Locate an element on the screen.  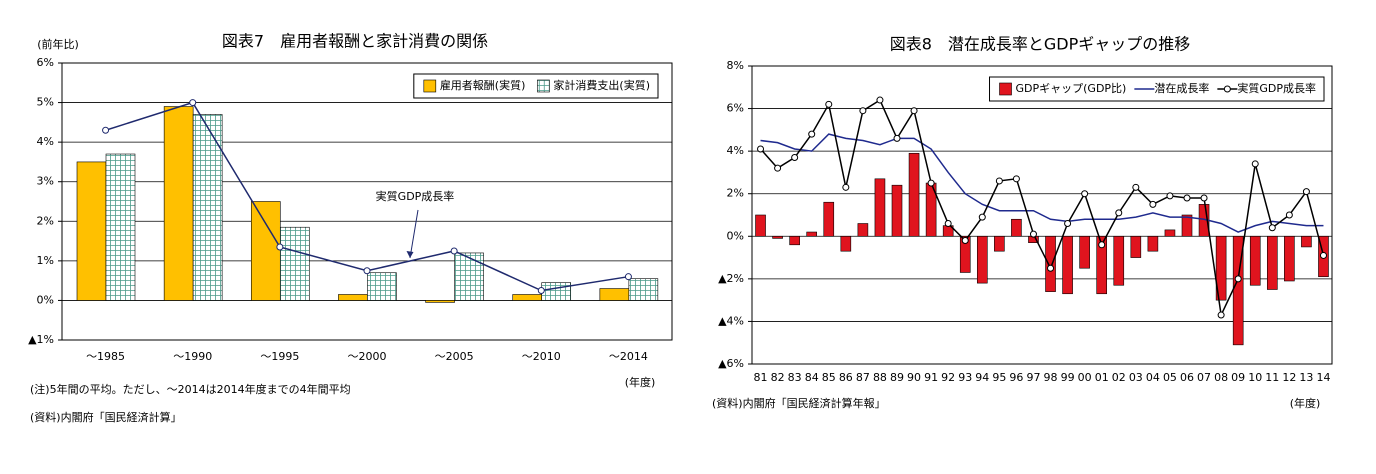
x-tick-label: 83 is located at coordinates (795, 377).